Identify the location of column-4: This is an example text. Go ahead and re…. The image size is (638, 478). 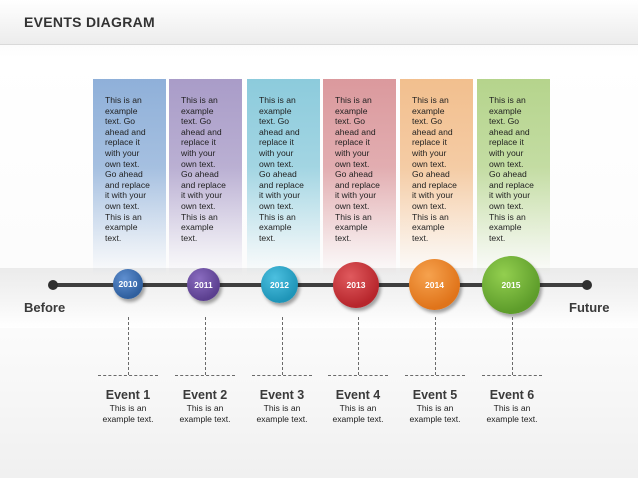
(359, 177).